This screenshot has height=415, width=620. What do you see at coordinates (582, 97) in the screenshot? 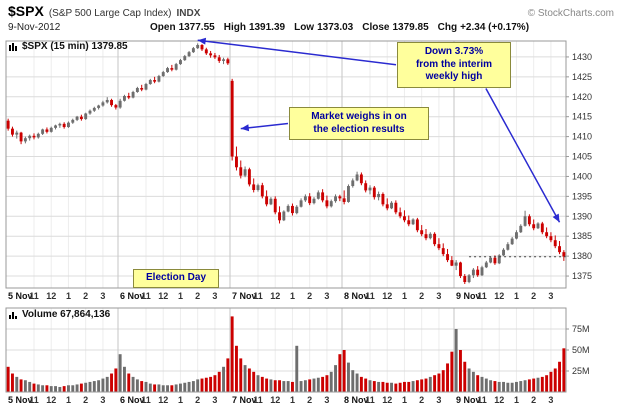
I see `svg-text: 1420` at bounding box center [582, 97].